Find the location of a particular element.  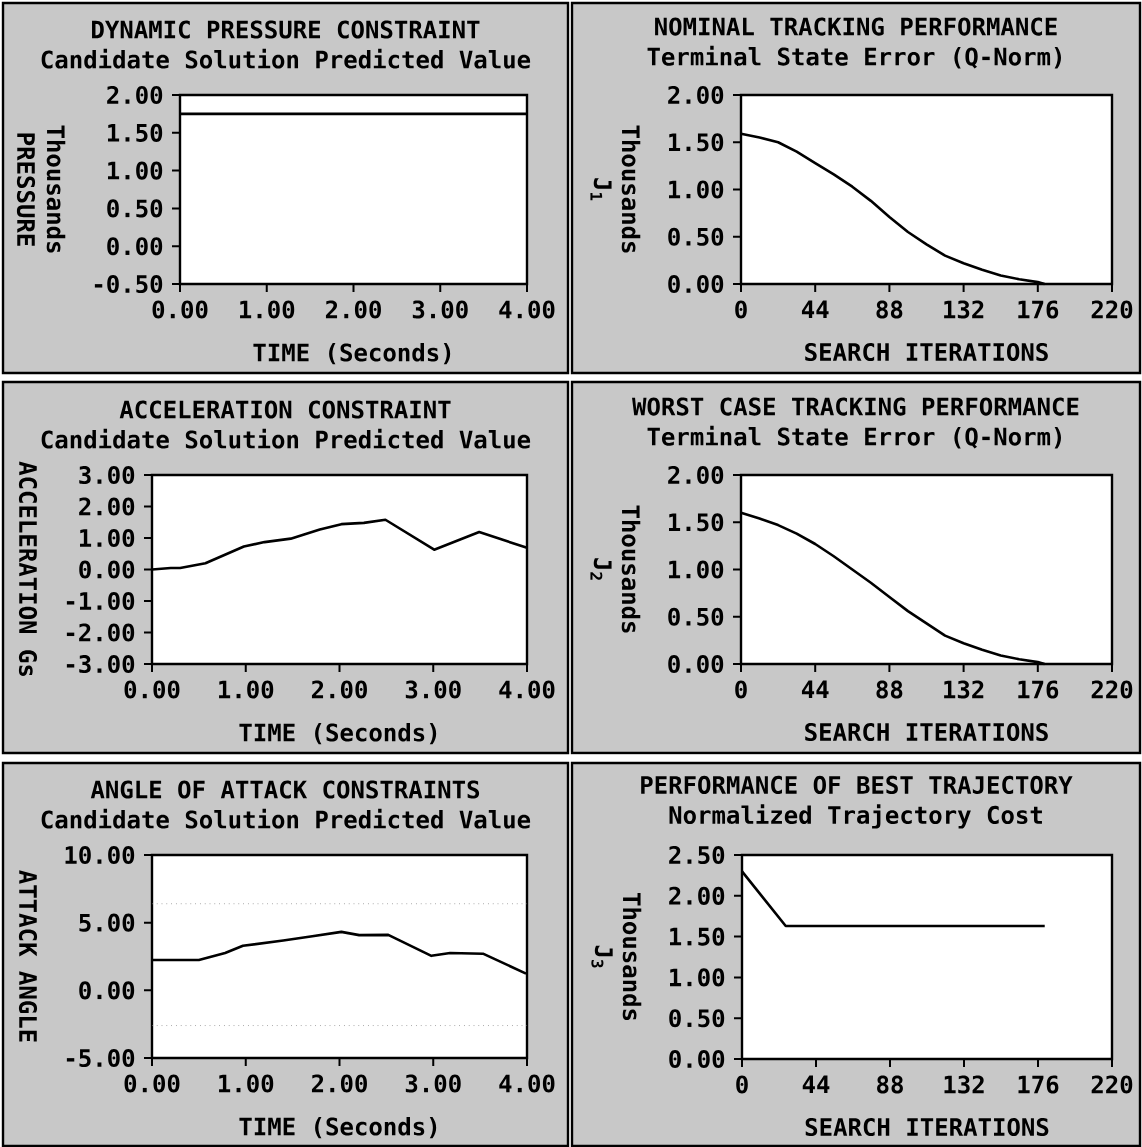

y-tick-label: 10.00 is located at coordinates (100, 855).